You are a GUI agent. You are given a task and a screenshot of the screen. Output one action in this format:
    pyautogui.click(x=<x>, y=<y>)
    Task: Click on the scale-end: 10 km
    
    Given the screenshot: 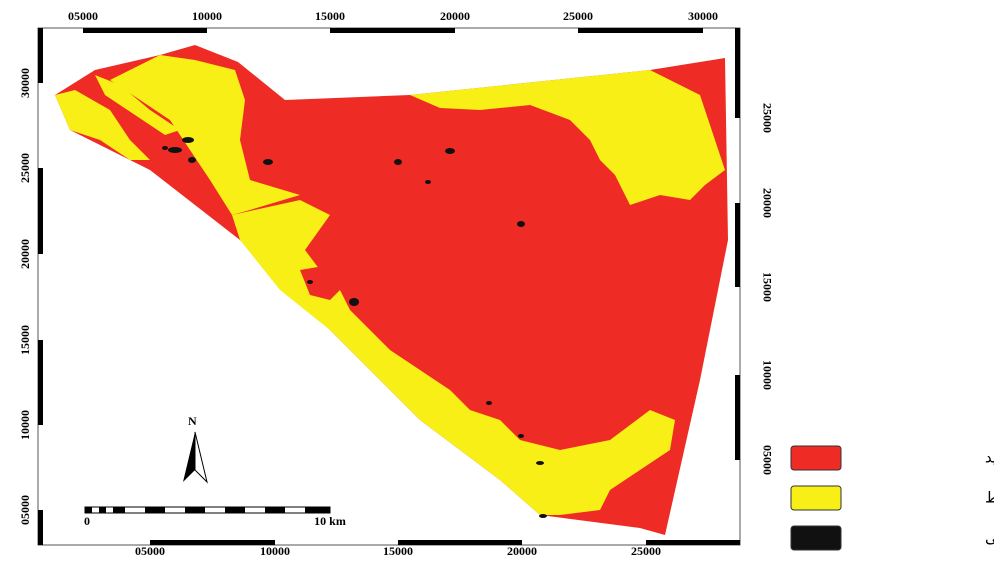 What is the action you would take?
    pyautogui.click(x=330, y=521)
    